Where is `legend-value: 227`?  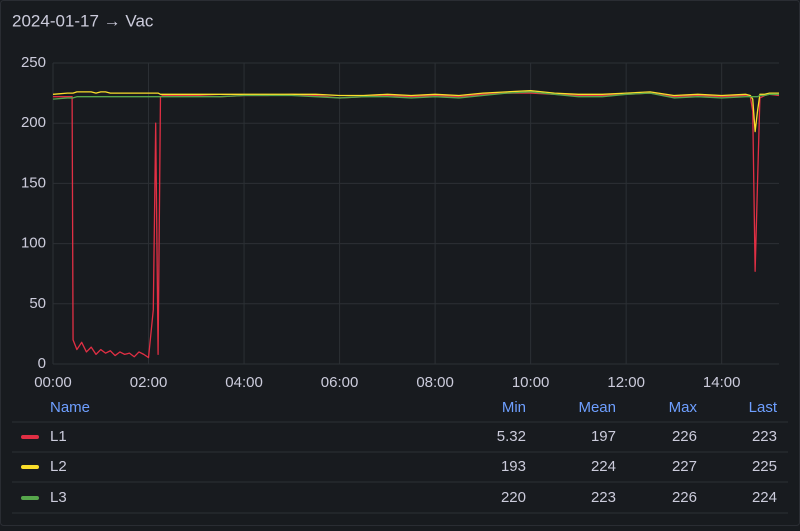
legend-value: 227 is located at coordinates (684, 466).